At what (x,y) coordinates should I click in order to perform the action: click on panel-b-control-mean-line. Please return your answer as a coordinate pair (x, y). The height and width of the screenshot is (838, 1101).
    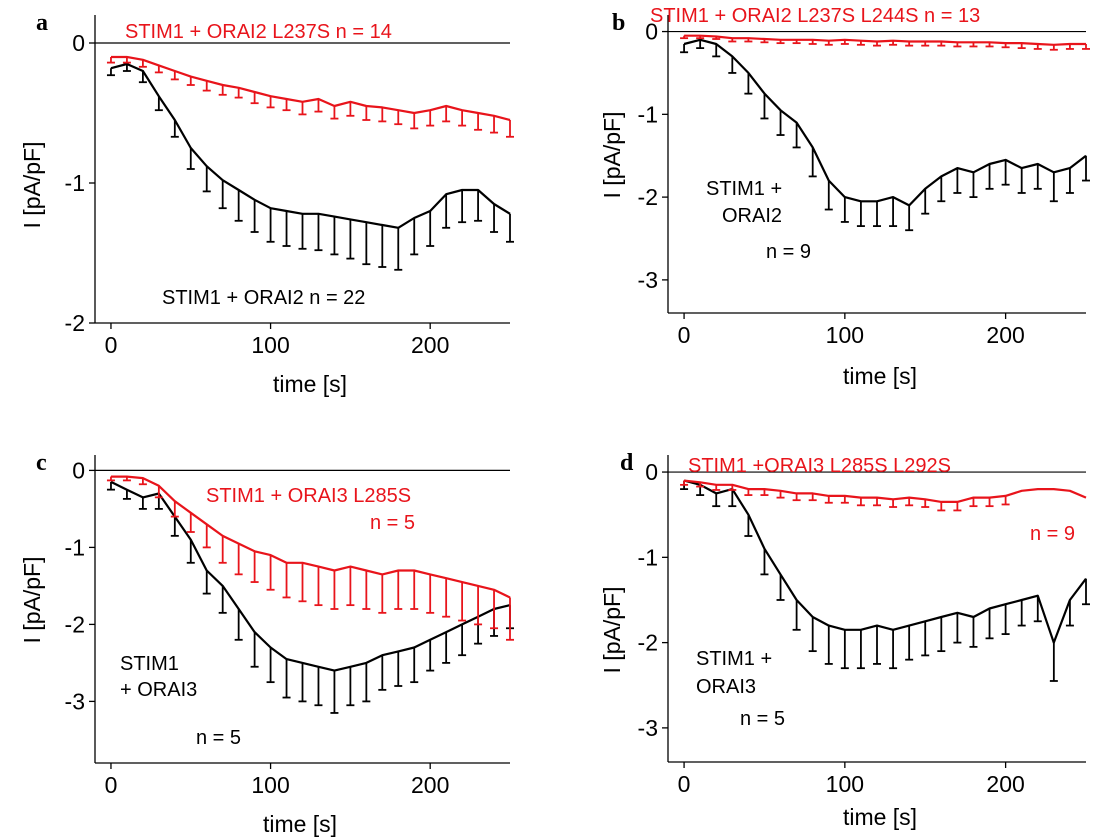
    Looking at the image, I should click on (885, 122).